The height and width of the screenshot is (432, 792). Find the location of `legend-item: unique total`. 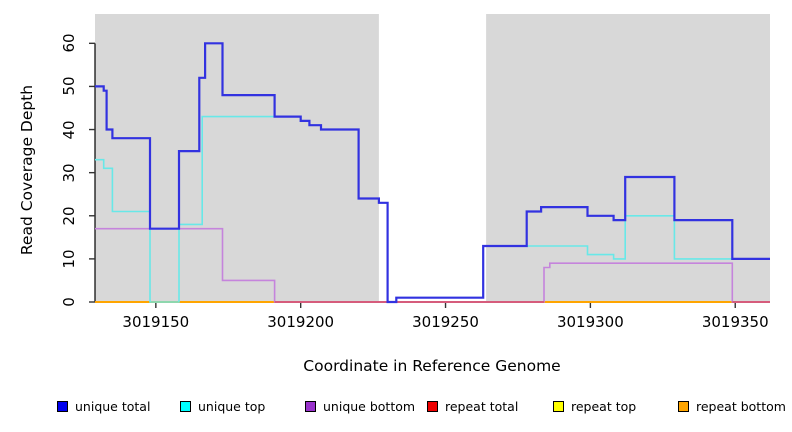

legend-item: unique total is located at coordinates (103, 406).